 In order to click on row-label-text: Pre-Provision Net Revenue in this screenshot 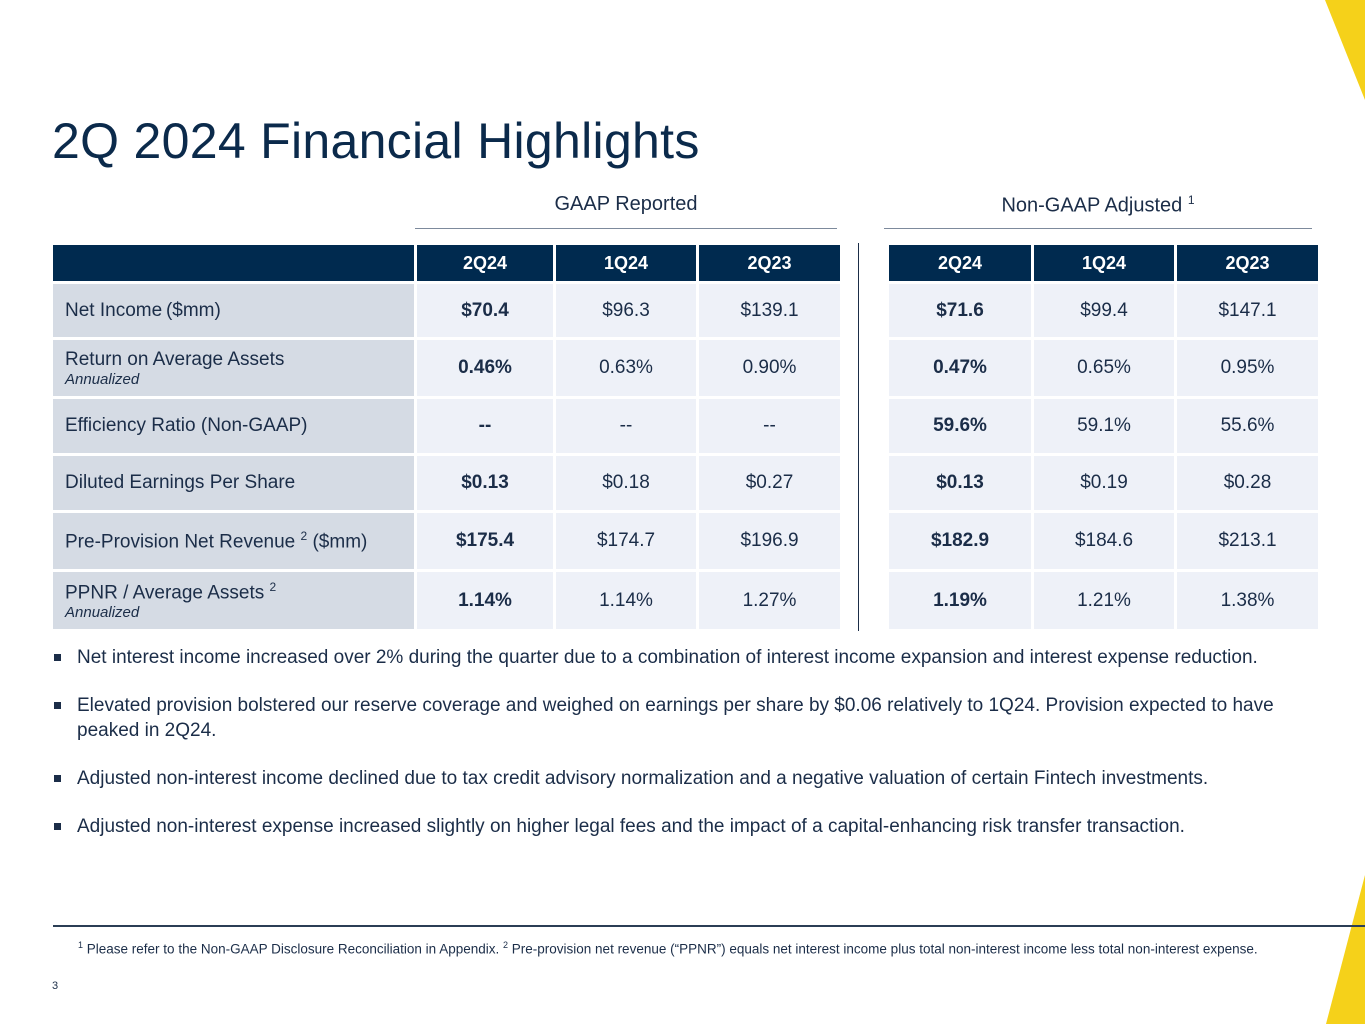, I will do `click(183, 542)`.